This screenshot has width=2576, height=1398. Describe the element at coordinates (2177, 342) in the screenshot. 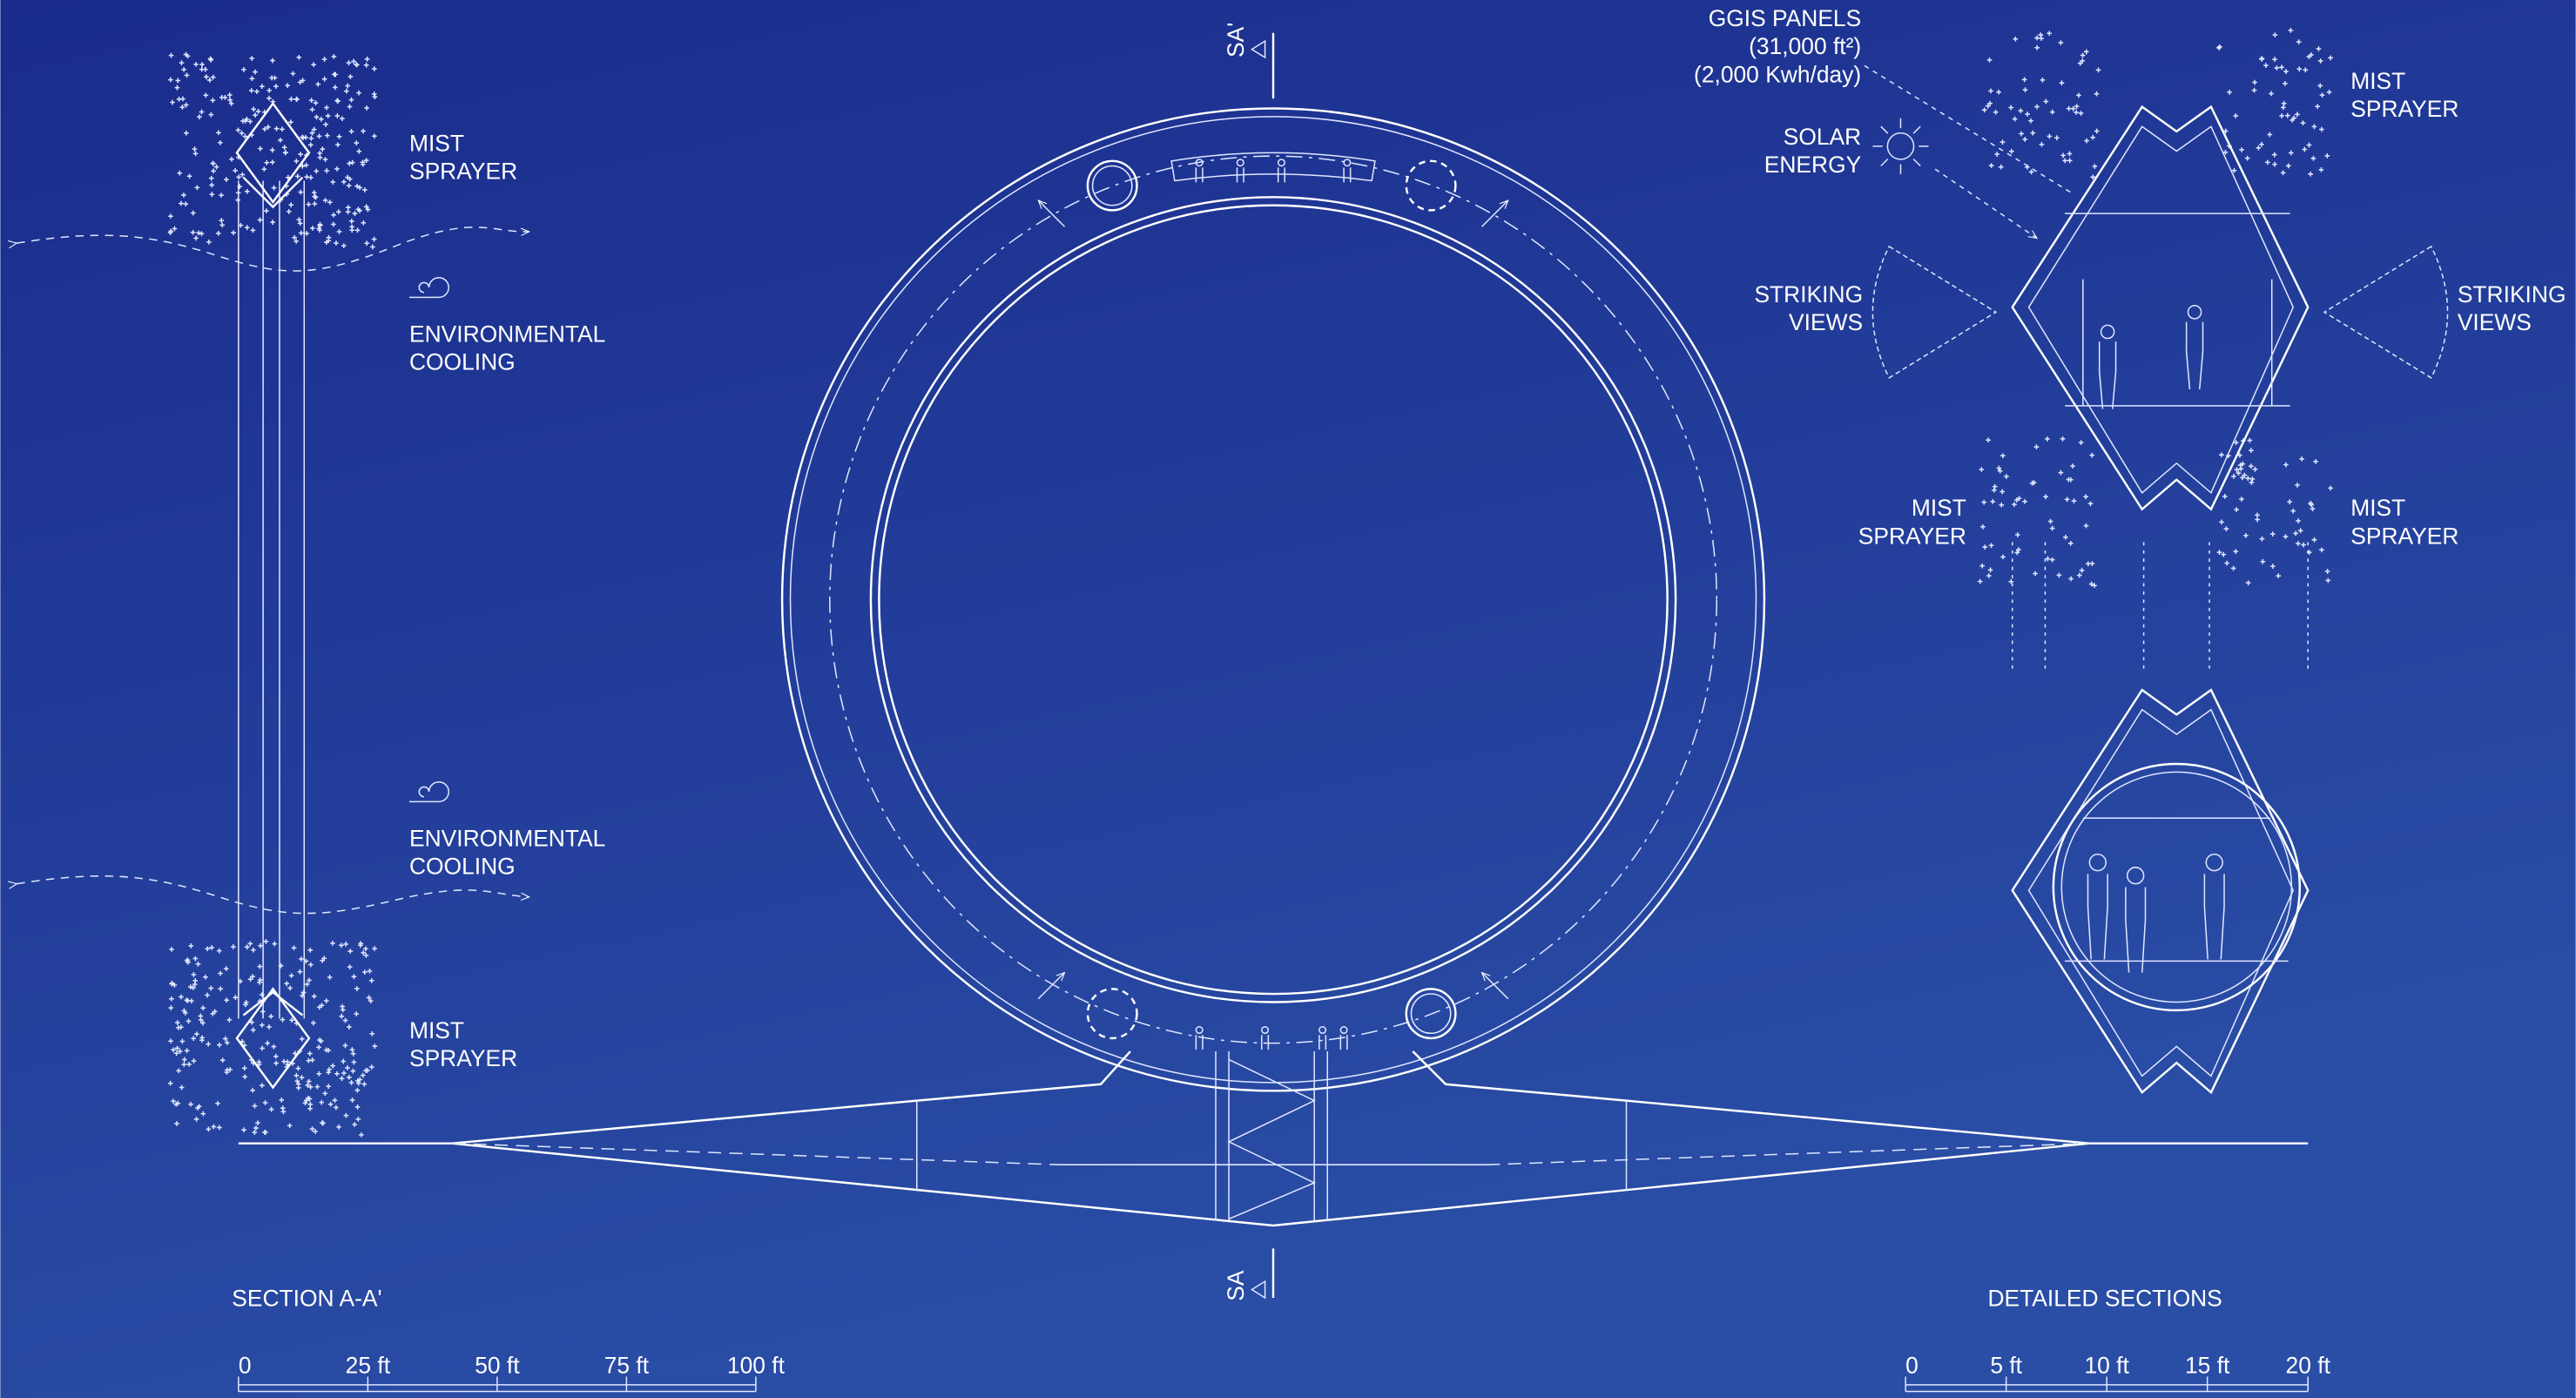

I see `detail-wall` at that location.